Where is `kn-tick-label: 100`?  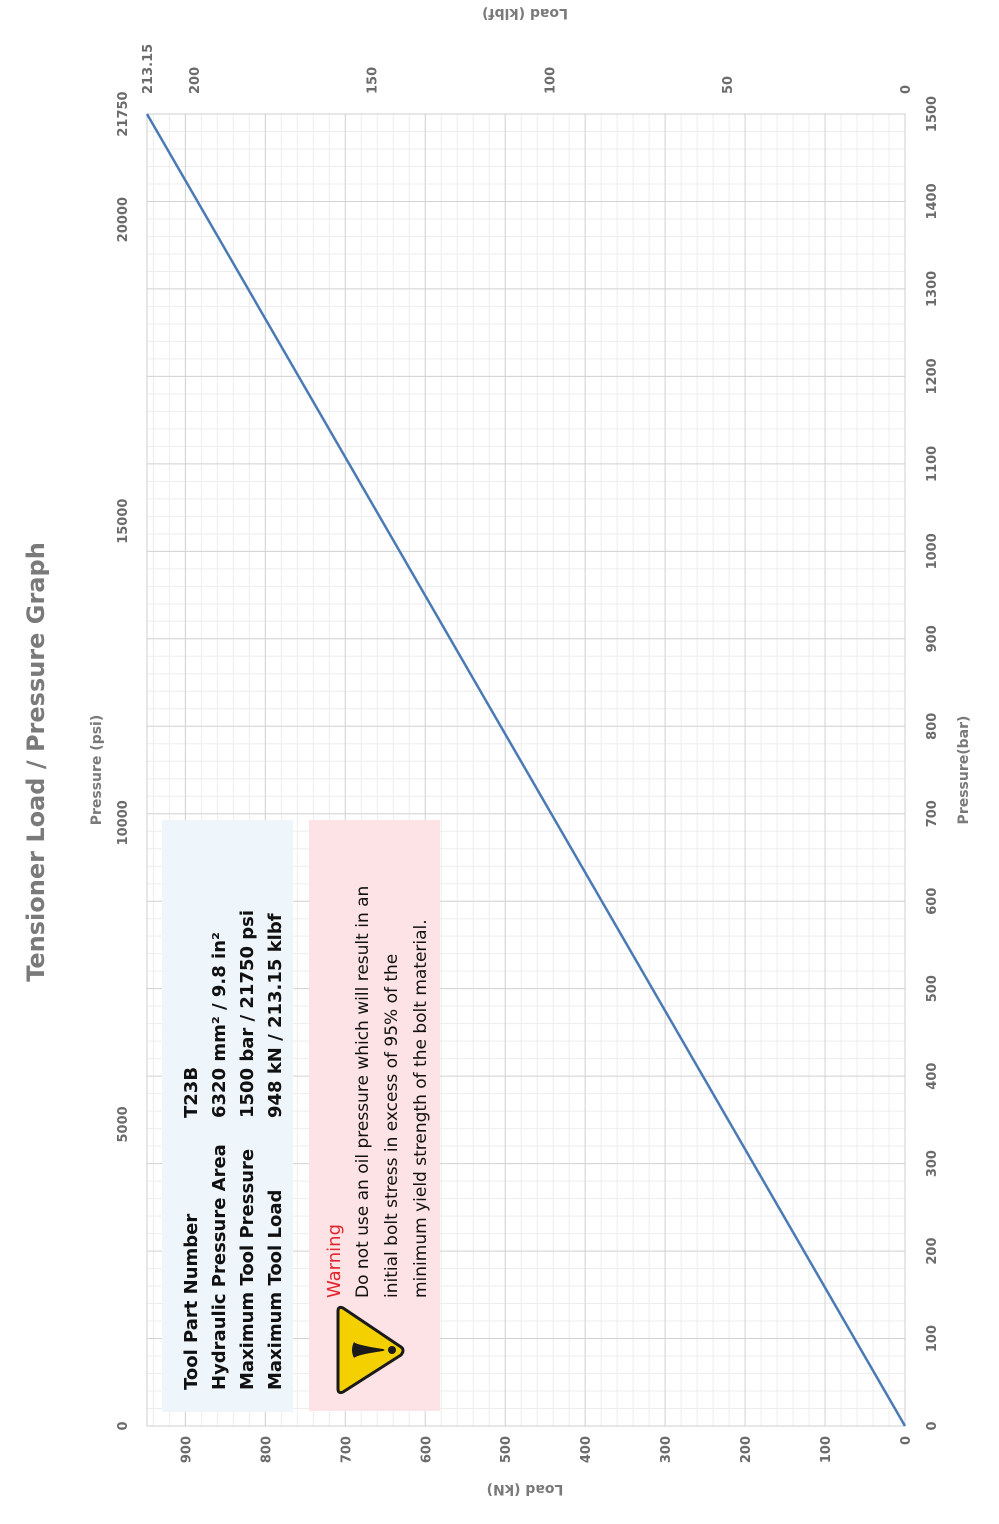 kn-tick-label: 100 is located at coordinates (826, 1449).